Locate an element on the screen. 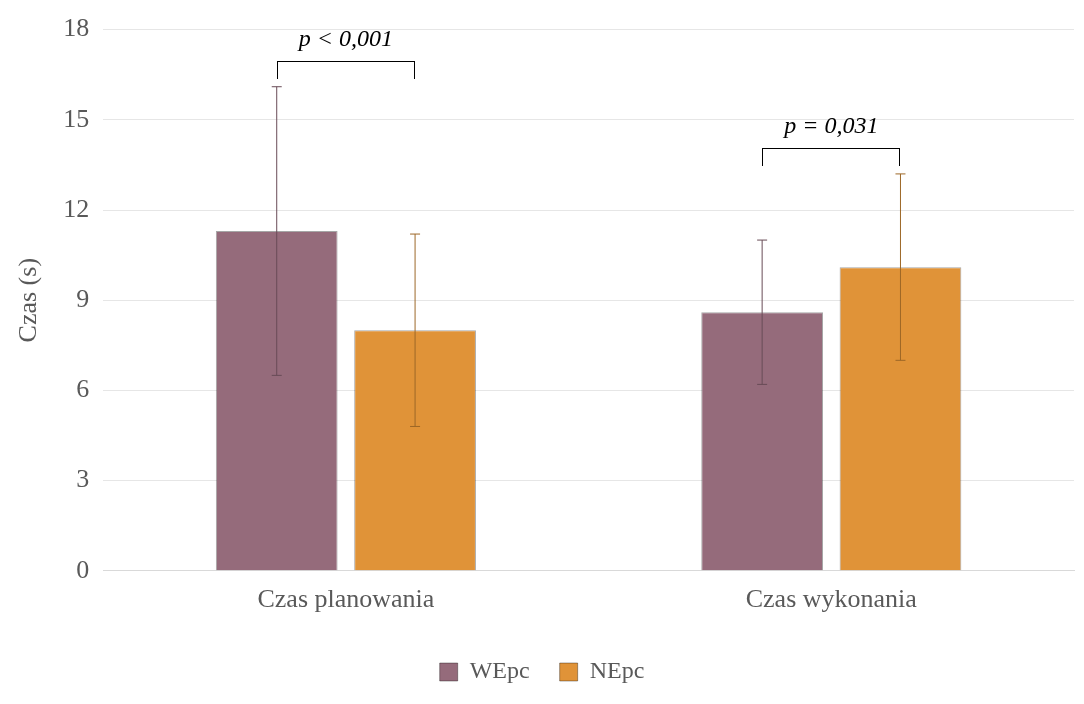 This screenshot has height=704, width=1084. y-tick-label: 6 is located at coordinates (83, 389).